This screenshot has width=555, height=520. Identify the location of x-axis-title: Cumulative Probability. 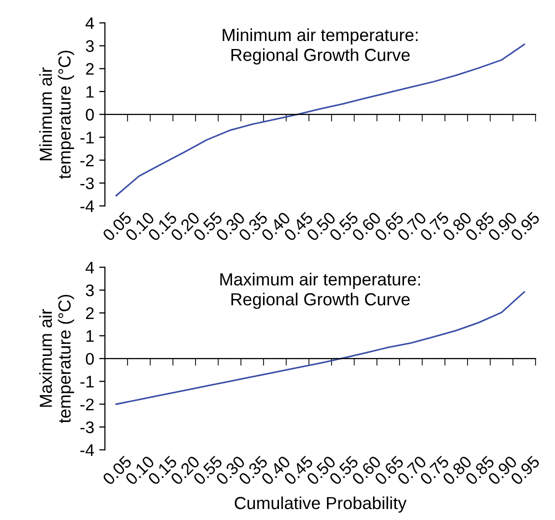
(320, 504).